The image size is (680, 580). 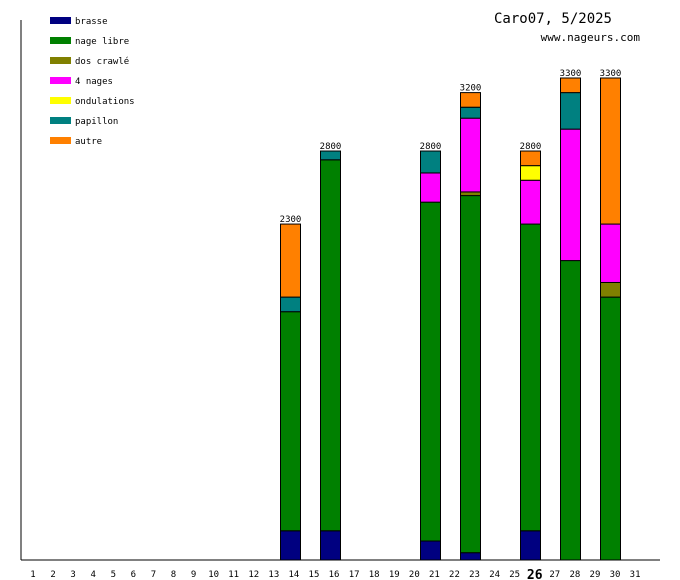 What do you see at coordinates (105, 102) in the screenshot?
I see `legend-label: ondulations` at bounding box center [105, 102].